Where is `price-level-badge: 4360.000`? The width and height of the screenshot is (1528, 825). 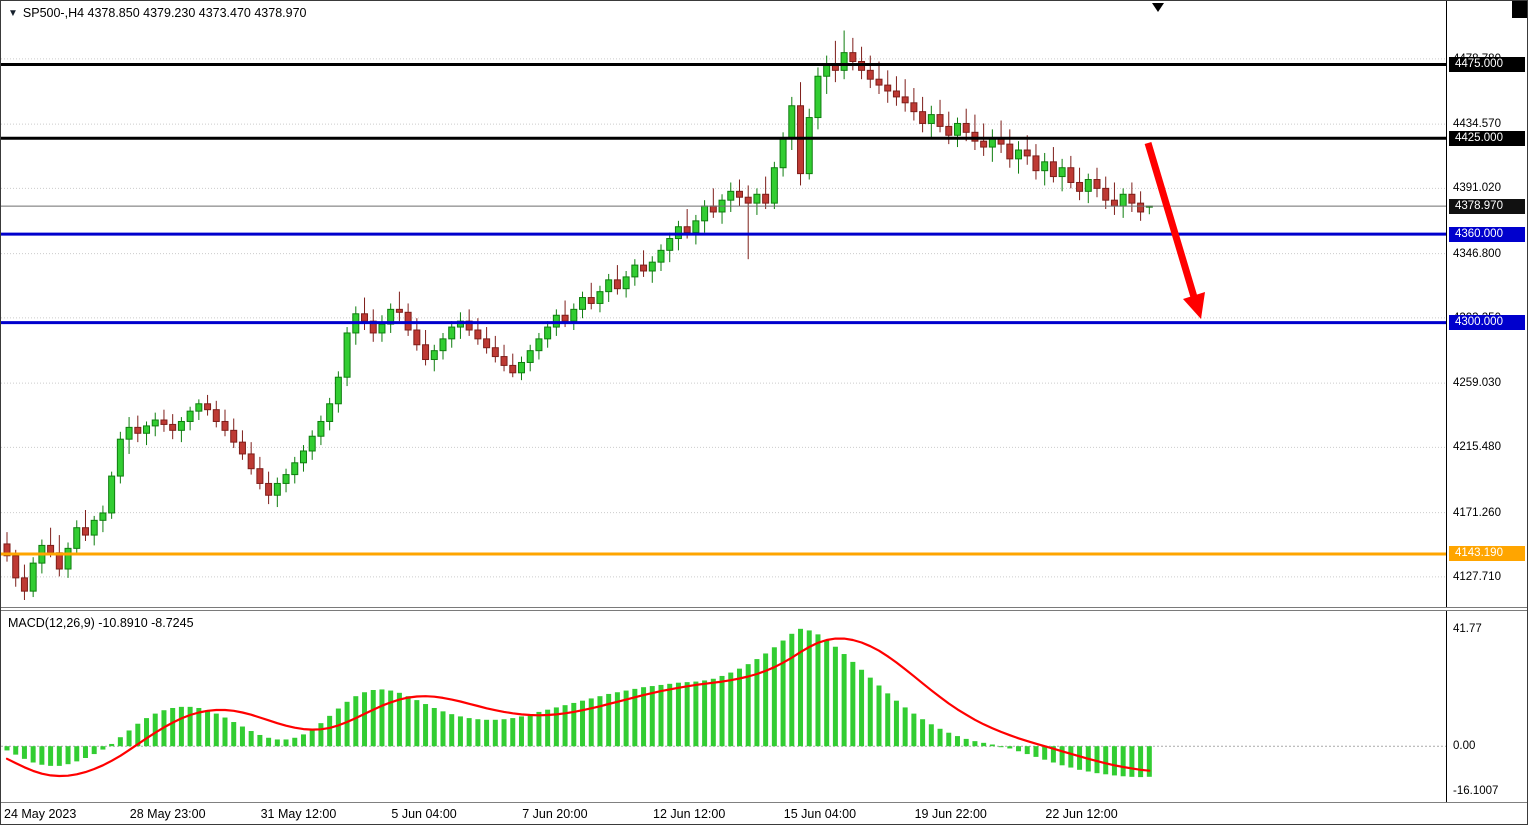 price-level-badge: 4360.000 is located at coordinates (1487, 234).